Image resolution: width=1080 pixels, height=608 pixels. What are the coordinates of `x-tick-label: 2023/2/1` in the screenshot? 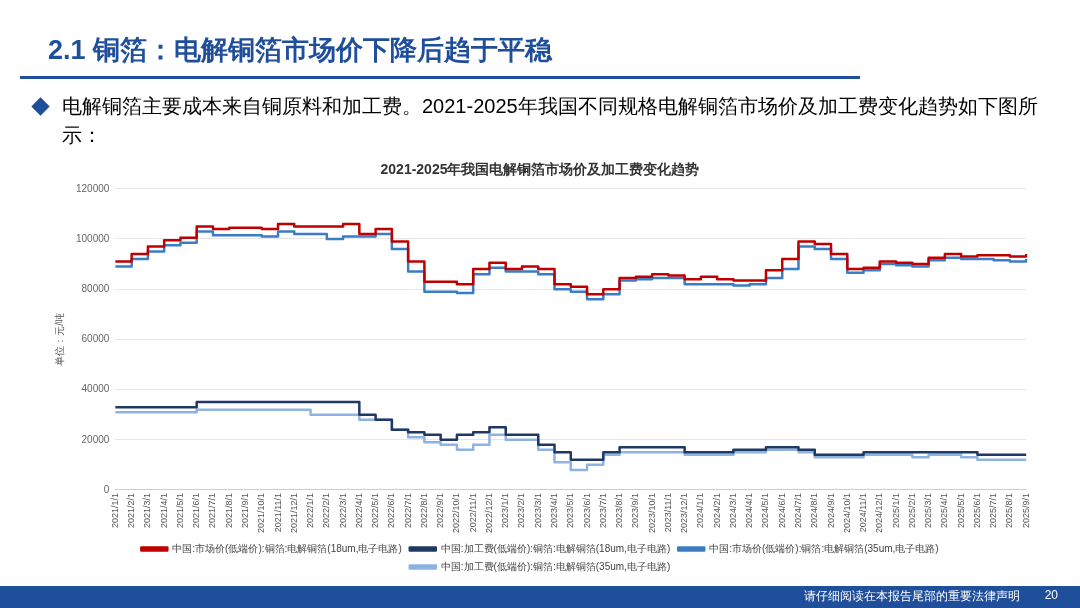 It's located at (521, 510).